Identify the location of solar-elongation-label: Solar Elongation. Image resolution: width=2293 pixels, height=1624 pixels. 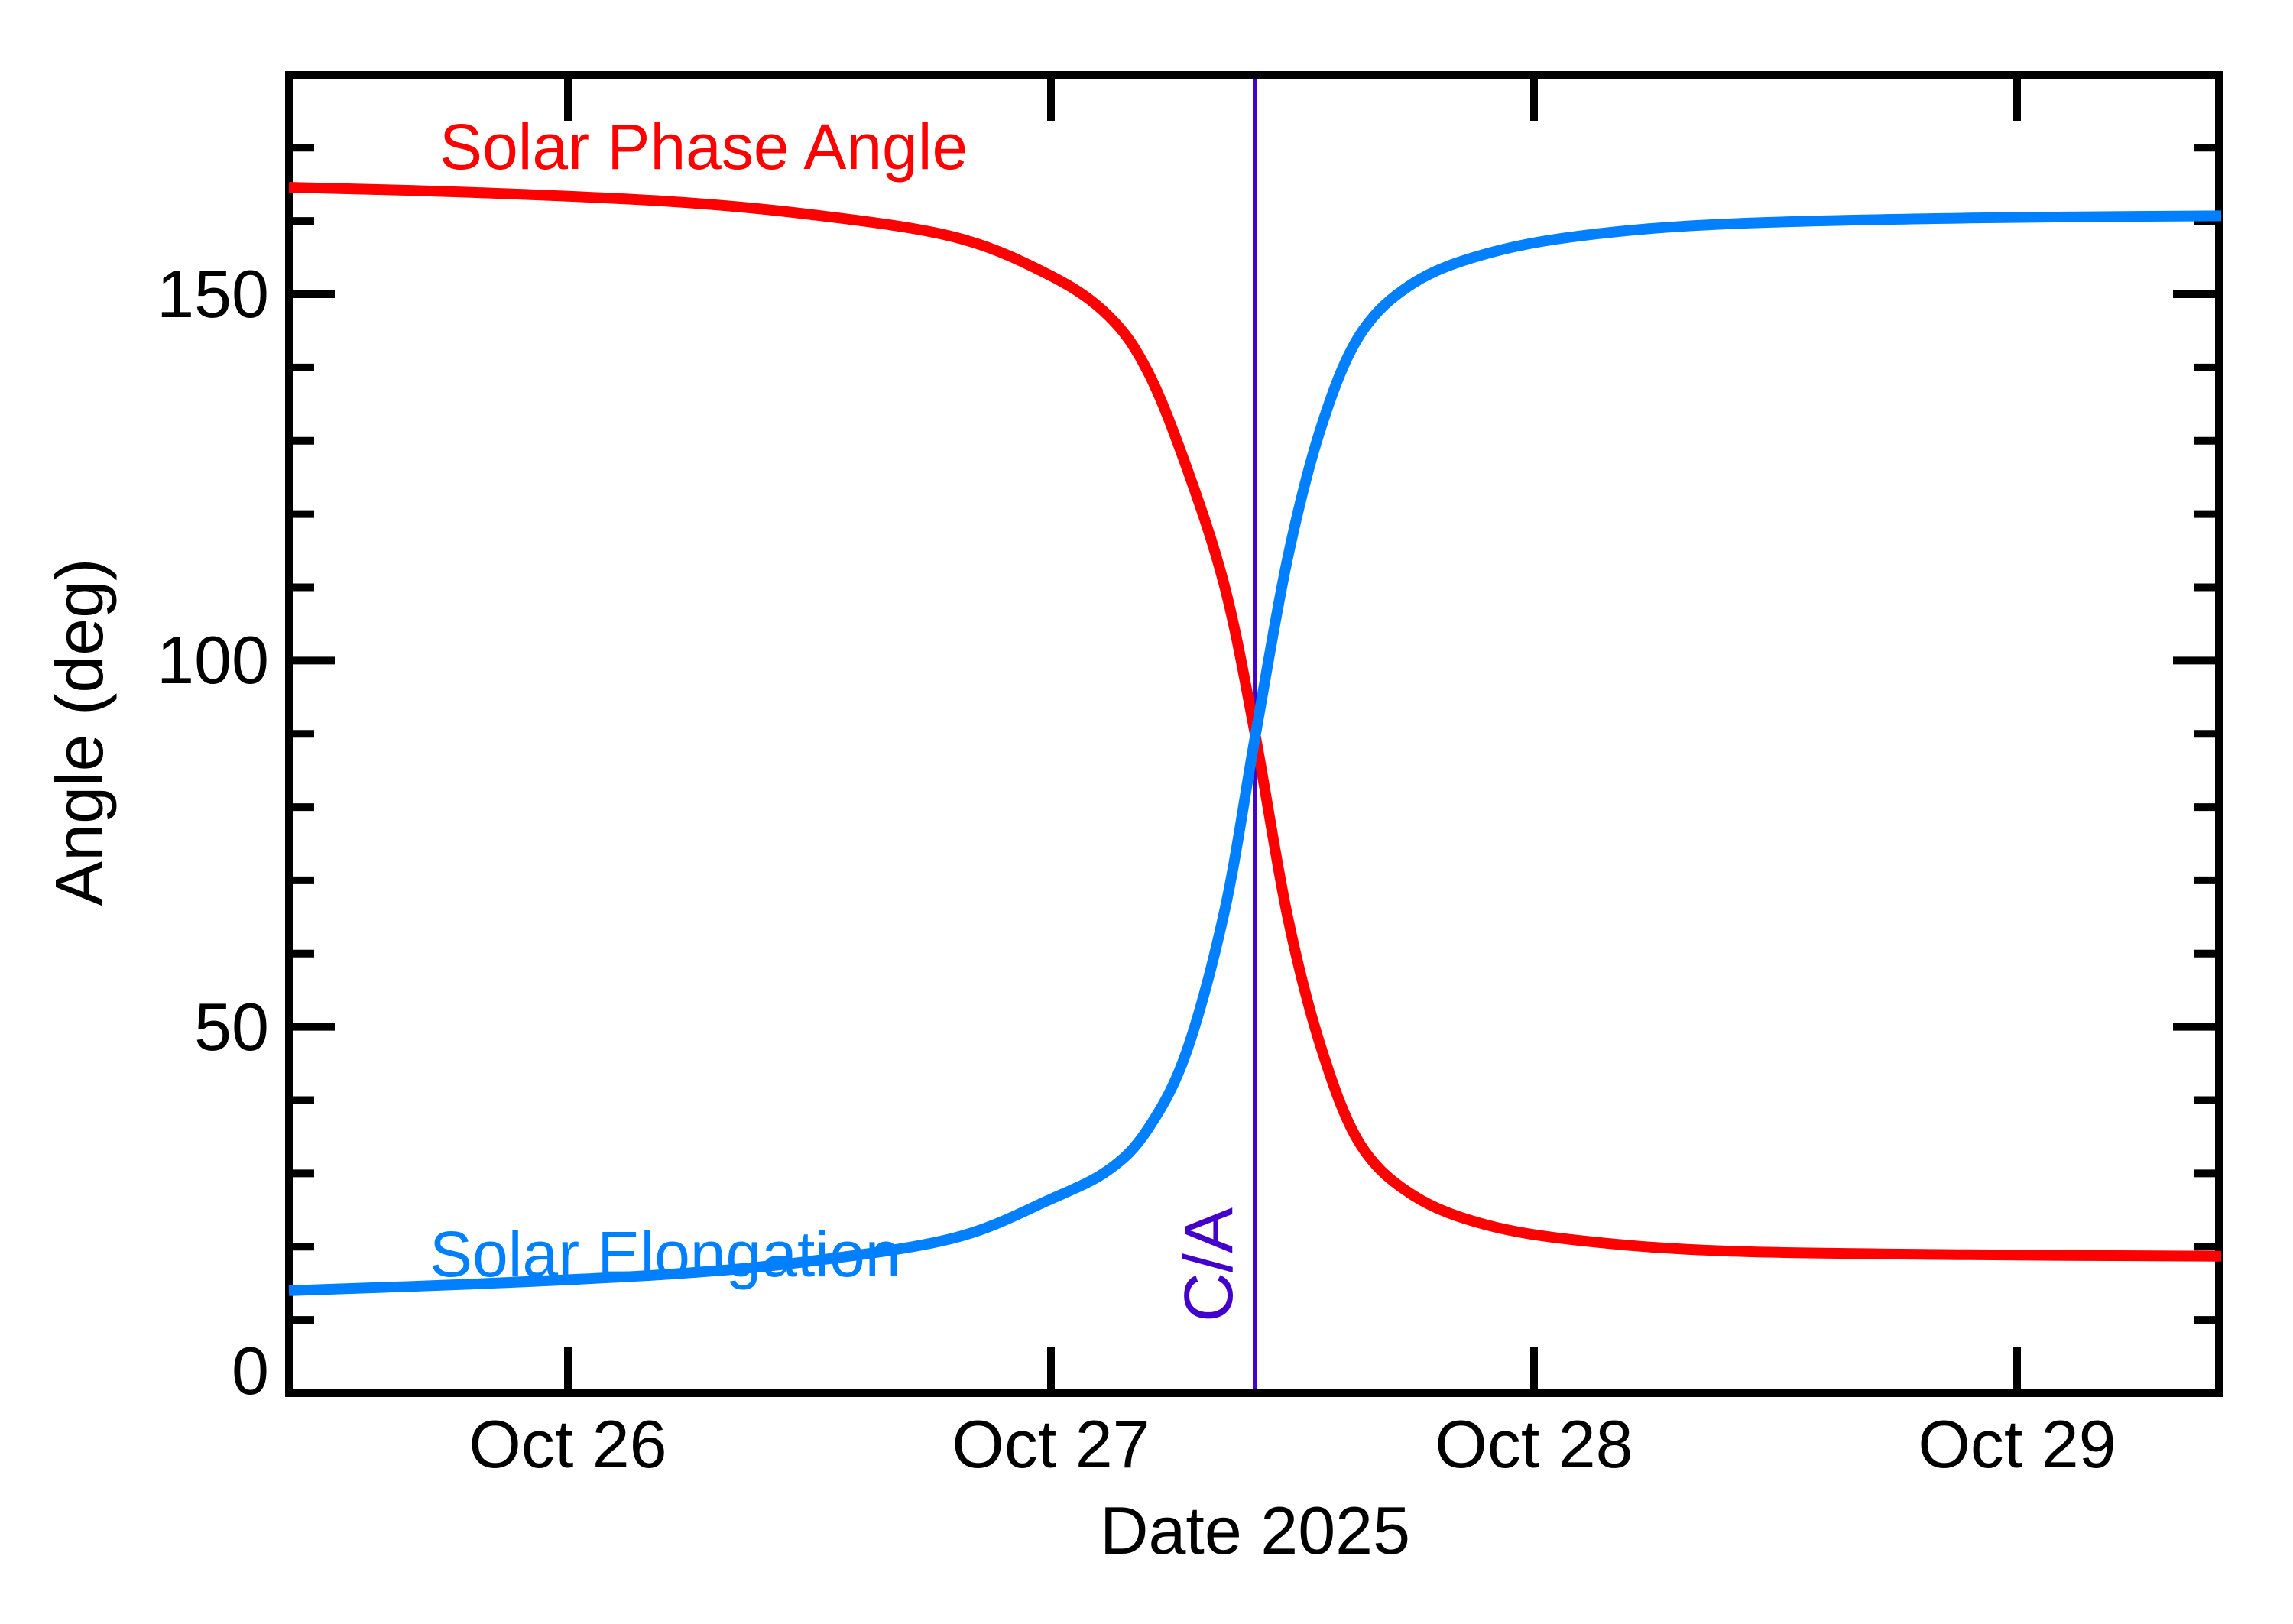
(665, 1254).